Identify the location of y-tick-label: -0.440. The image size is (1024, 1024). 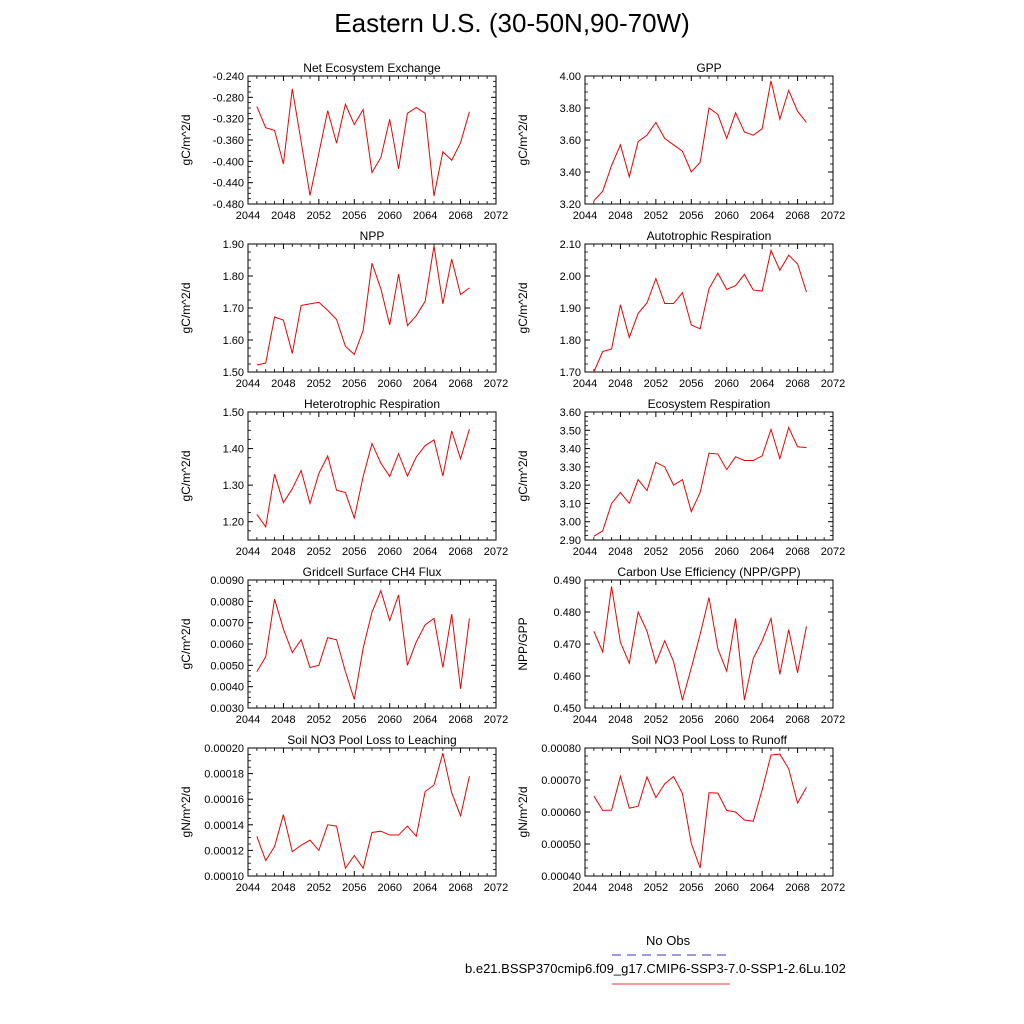
(228, 184).